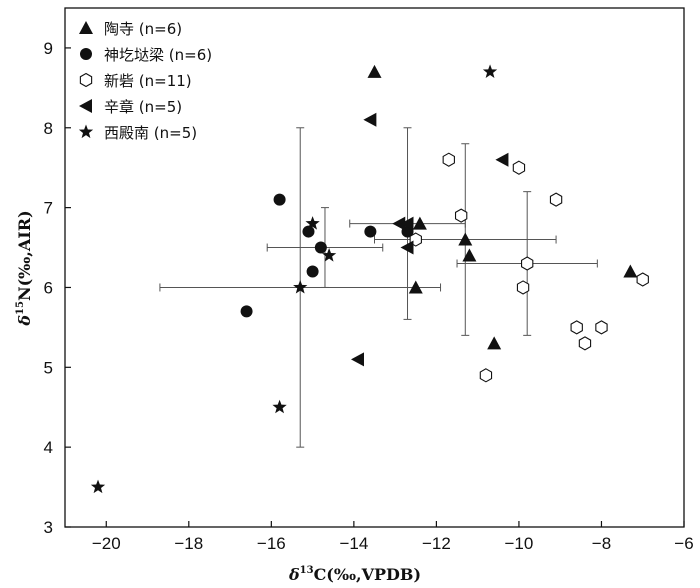 Image resolution: width=700 pixels, height=588 pixels. What do you see at coordinates (148, 81) in the screenshot?
I see `legend-label: 新砦 (n=11)` at bounding box center [148, 81].